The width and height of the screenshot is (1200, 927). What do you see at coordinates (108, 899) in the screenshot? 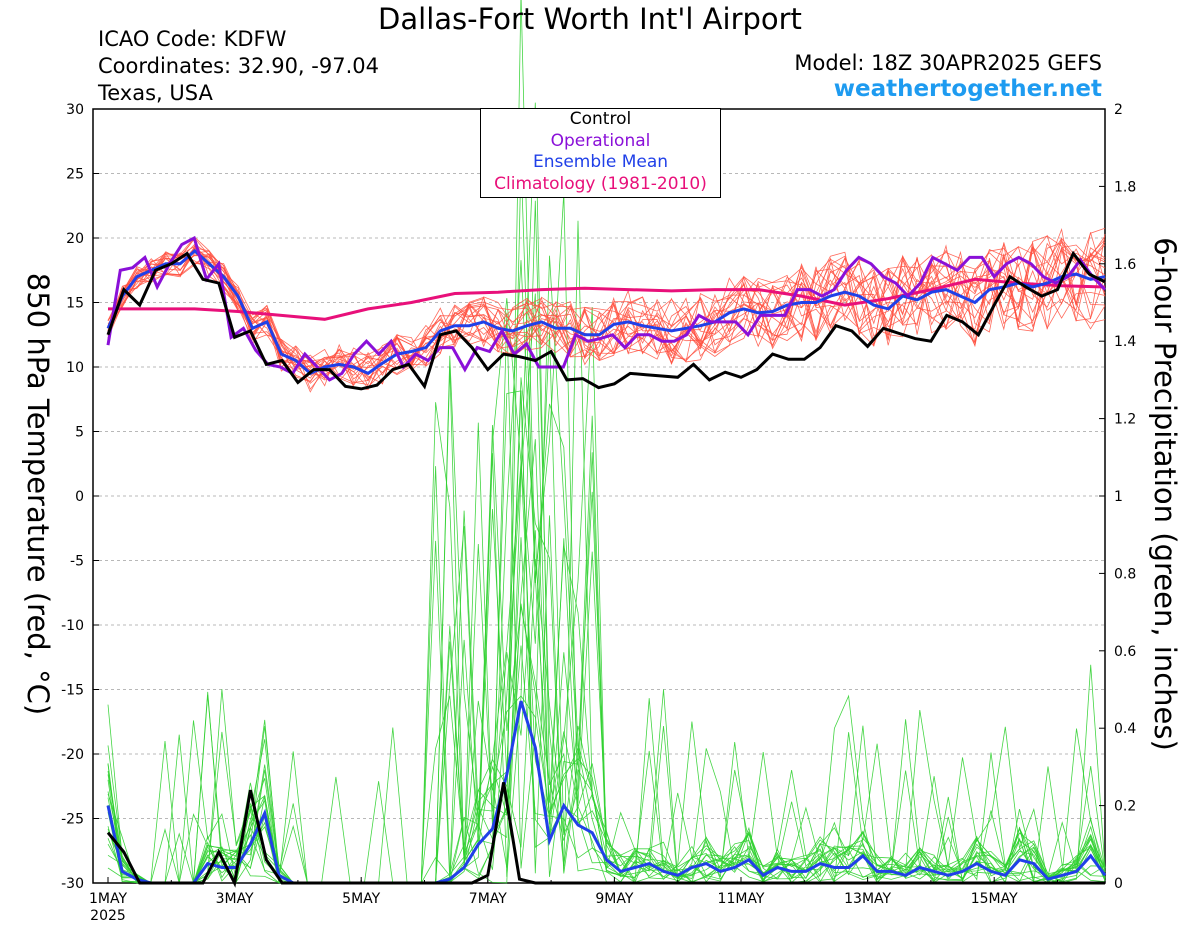
I see `x-tick-label: 1MAY` at bounding box center [108, 899].